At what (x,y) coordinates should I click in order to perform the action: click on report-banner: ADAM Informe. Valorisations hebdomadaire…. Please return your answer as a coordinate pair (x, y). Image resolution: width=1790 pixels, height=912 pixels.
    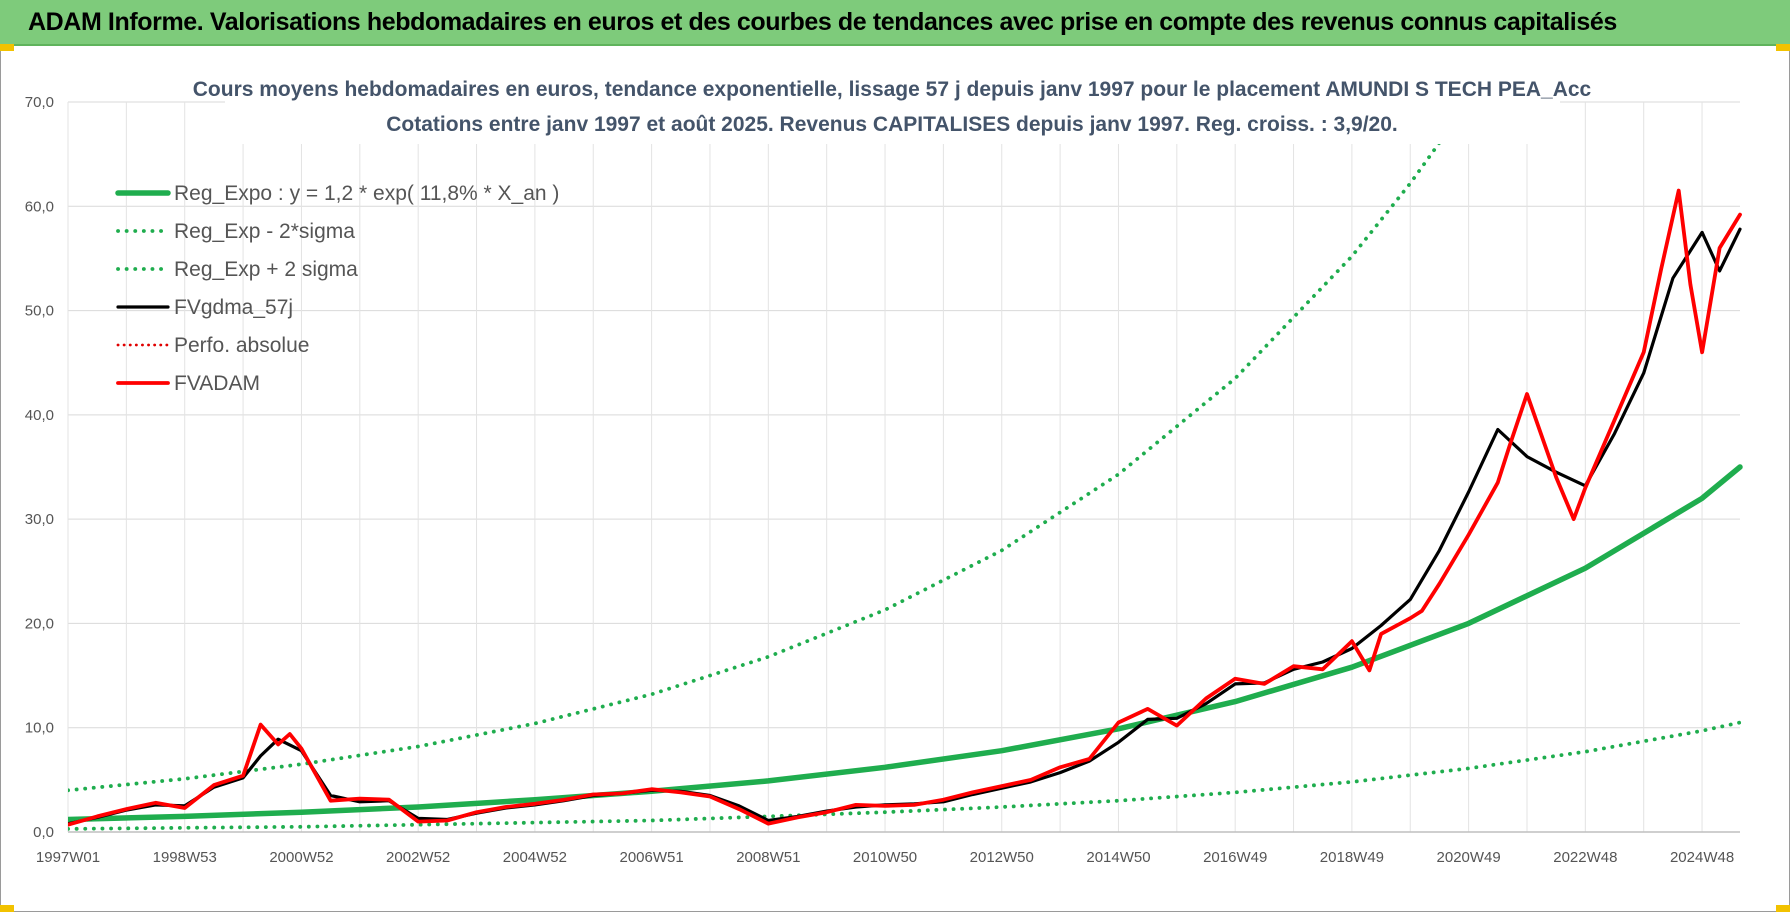
    Looking at the image, I should click on (895, 23).